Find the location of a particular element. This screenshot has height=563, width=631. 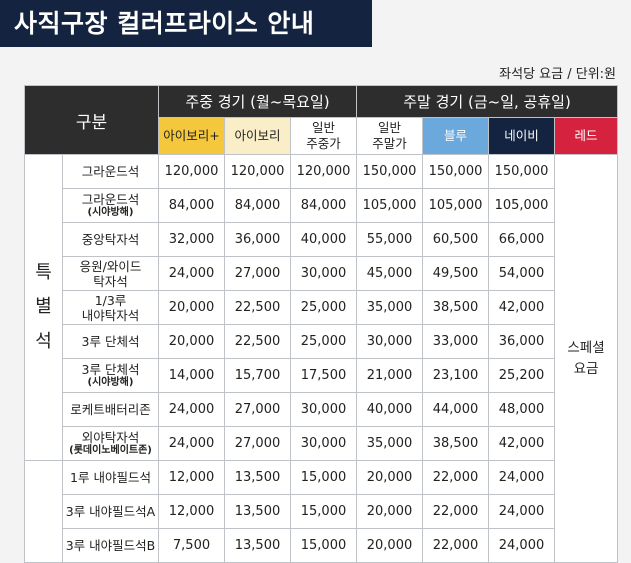

col-weekday-general-line1: 일반 is located at coordinates (323, 128).